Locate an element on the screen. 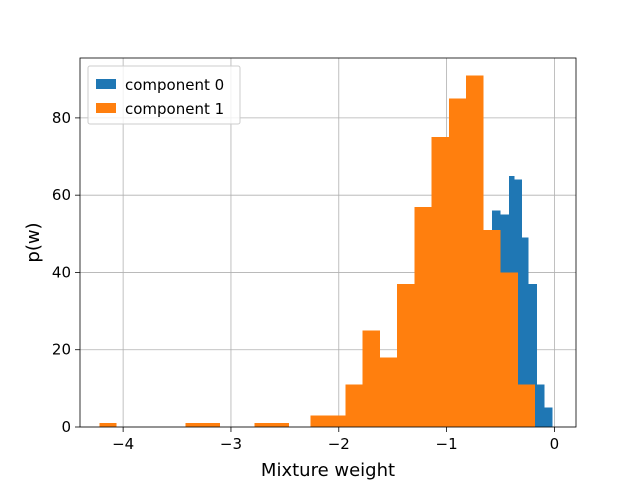 This screenshot has width=640, height=480. legend-box is located at coordinates (164, 95).